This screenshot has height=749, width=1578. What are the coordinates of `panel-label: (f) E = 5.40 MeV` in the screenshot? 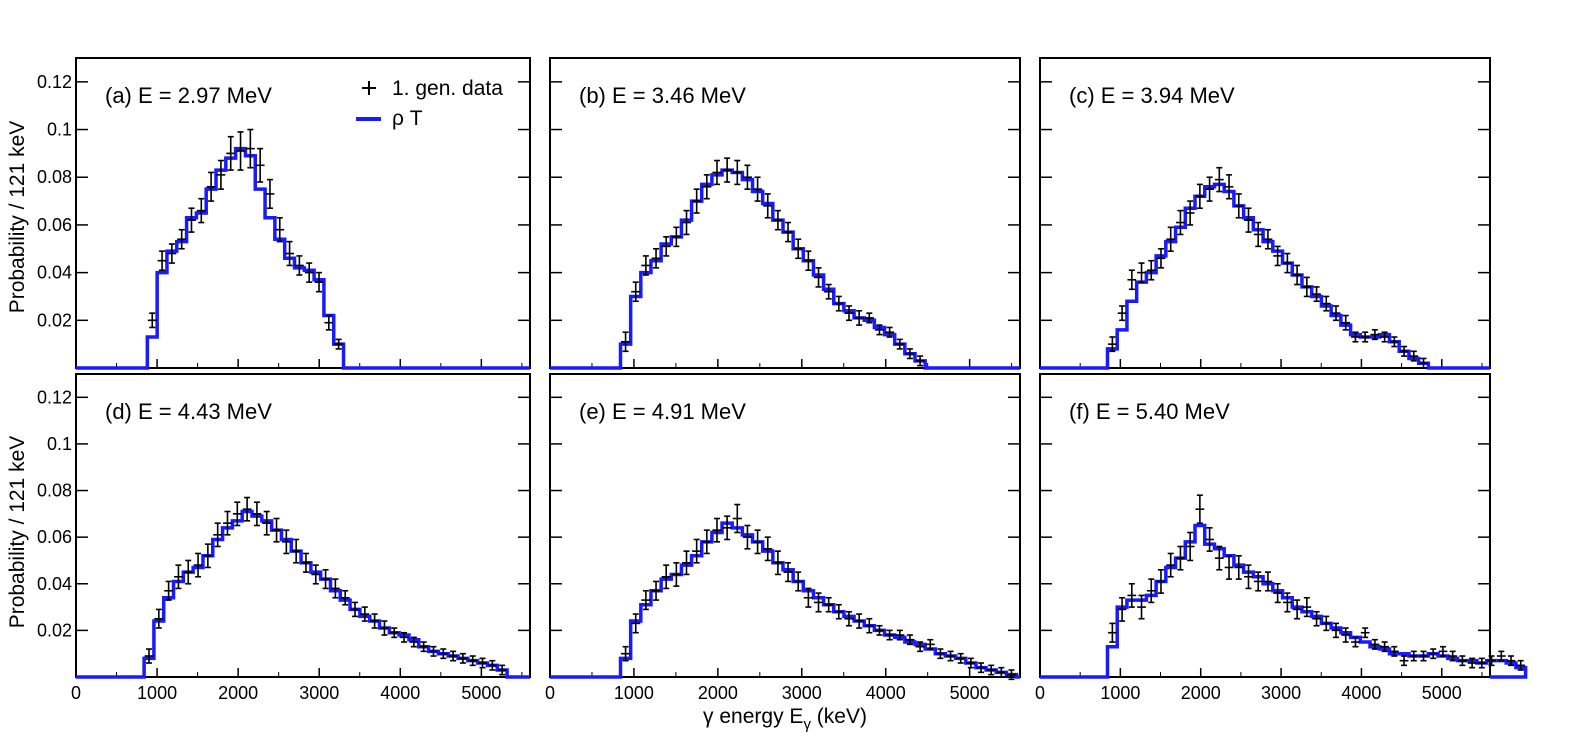 It's located at (1149, 411).